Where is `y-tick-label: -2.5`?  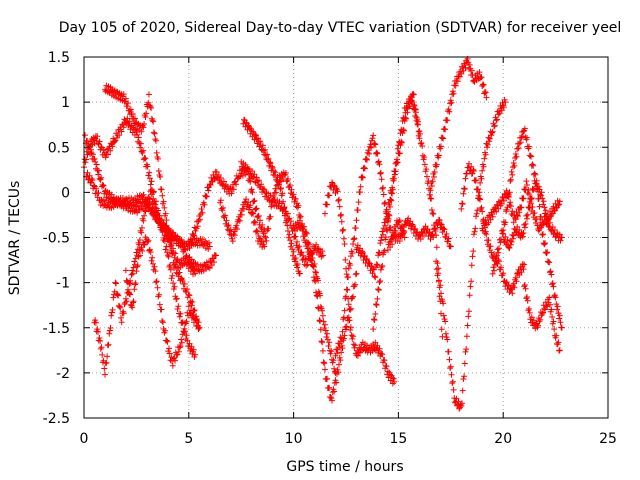 y-tick-label: -2.5 is located at coordinates (56, 419).